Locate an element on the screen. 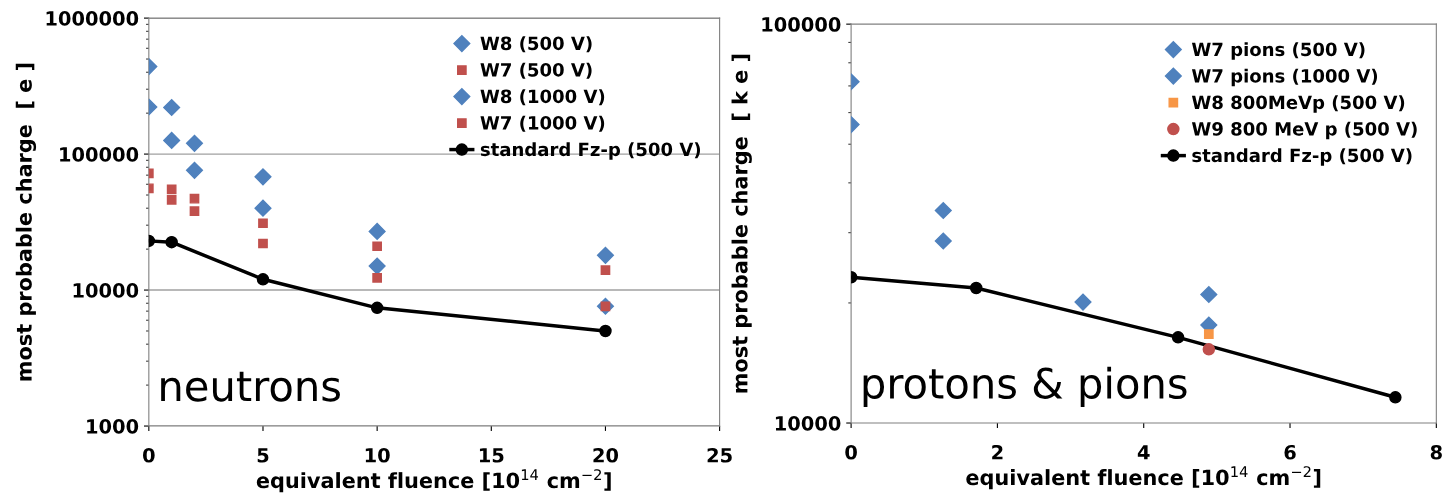 The width and height of the screenshot is (1445, 503). legend-label: W7 pions (500 V) is located at coordinates (1278, 51).